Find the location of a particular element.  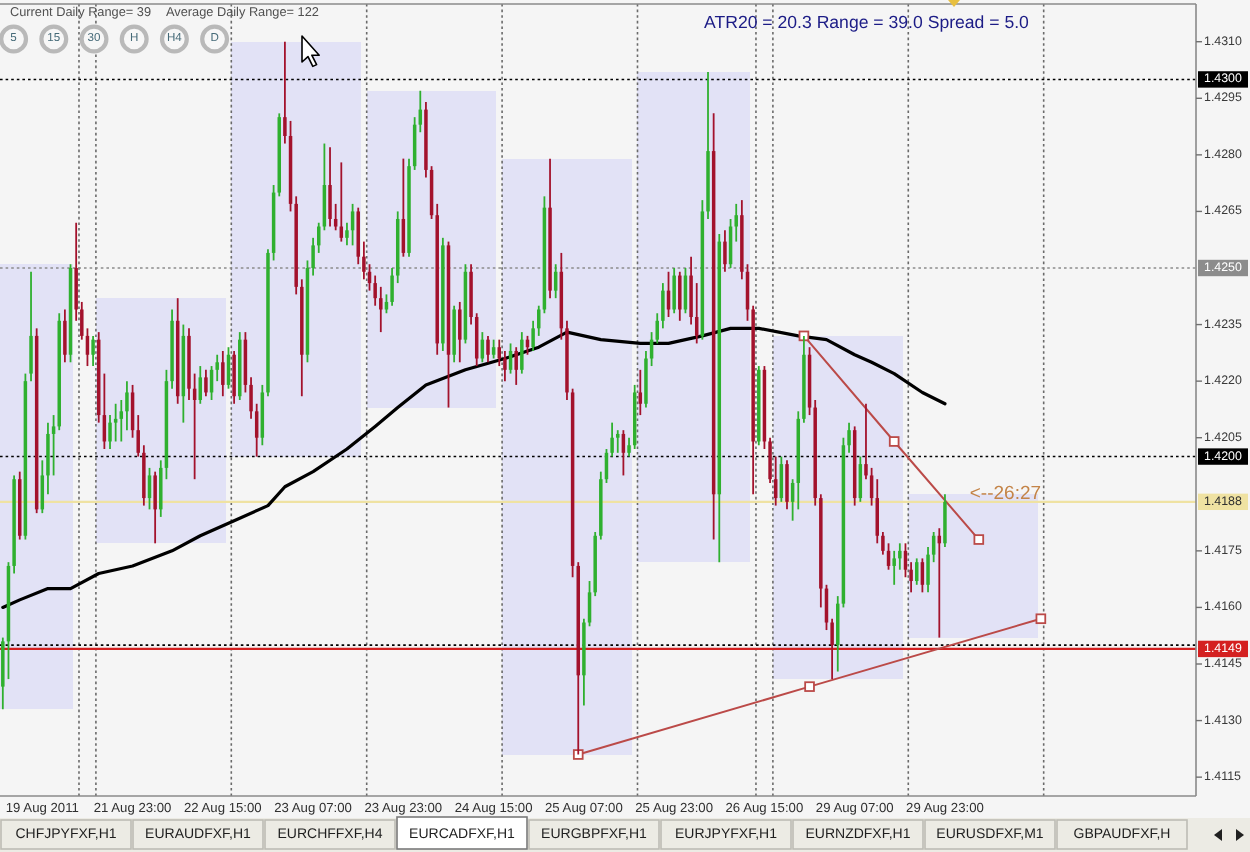

annotation: ATR20 = 20.3 Range = 39.0 Spread = 5.0 is located at coordinates (867, 22).